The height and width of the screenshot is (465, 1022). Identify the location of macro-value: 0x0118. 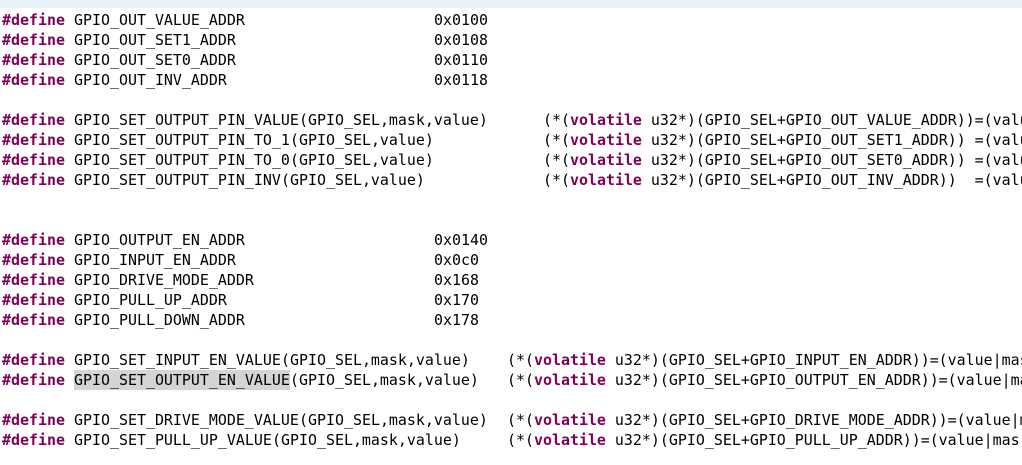
(461, 80).